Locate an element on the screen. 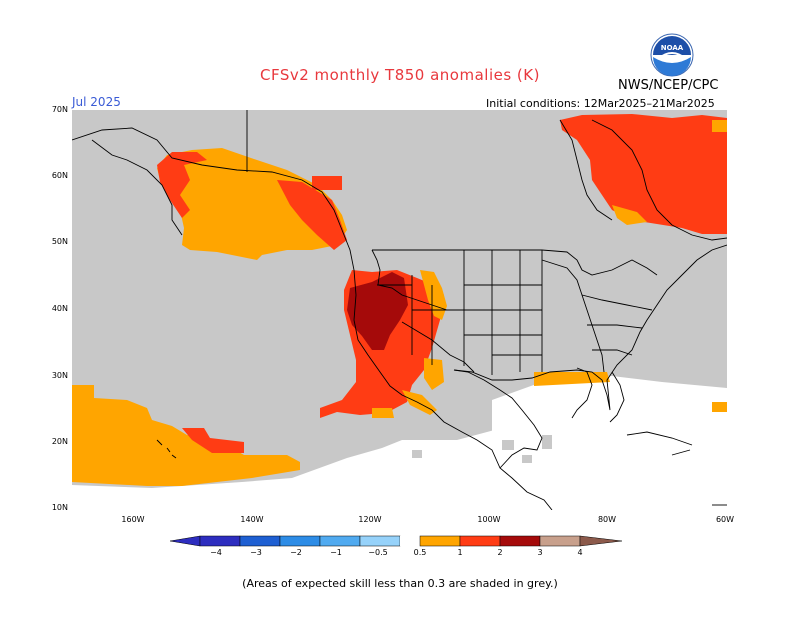 The image size is (800, 618). color-scale-bar is located at coordinates (396, 541).